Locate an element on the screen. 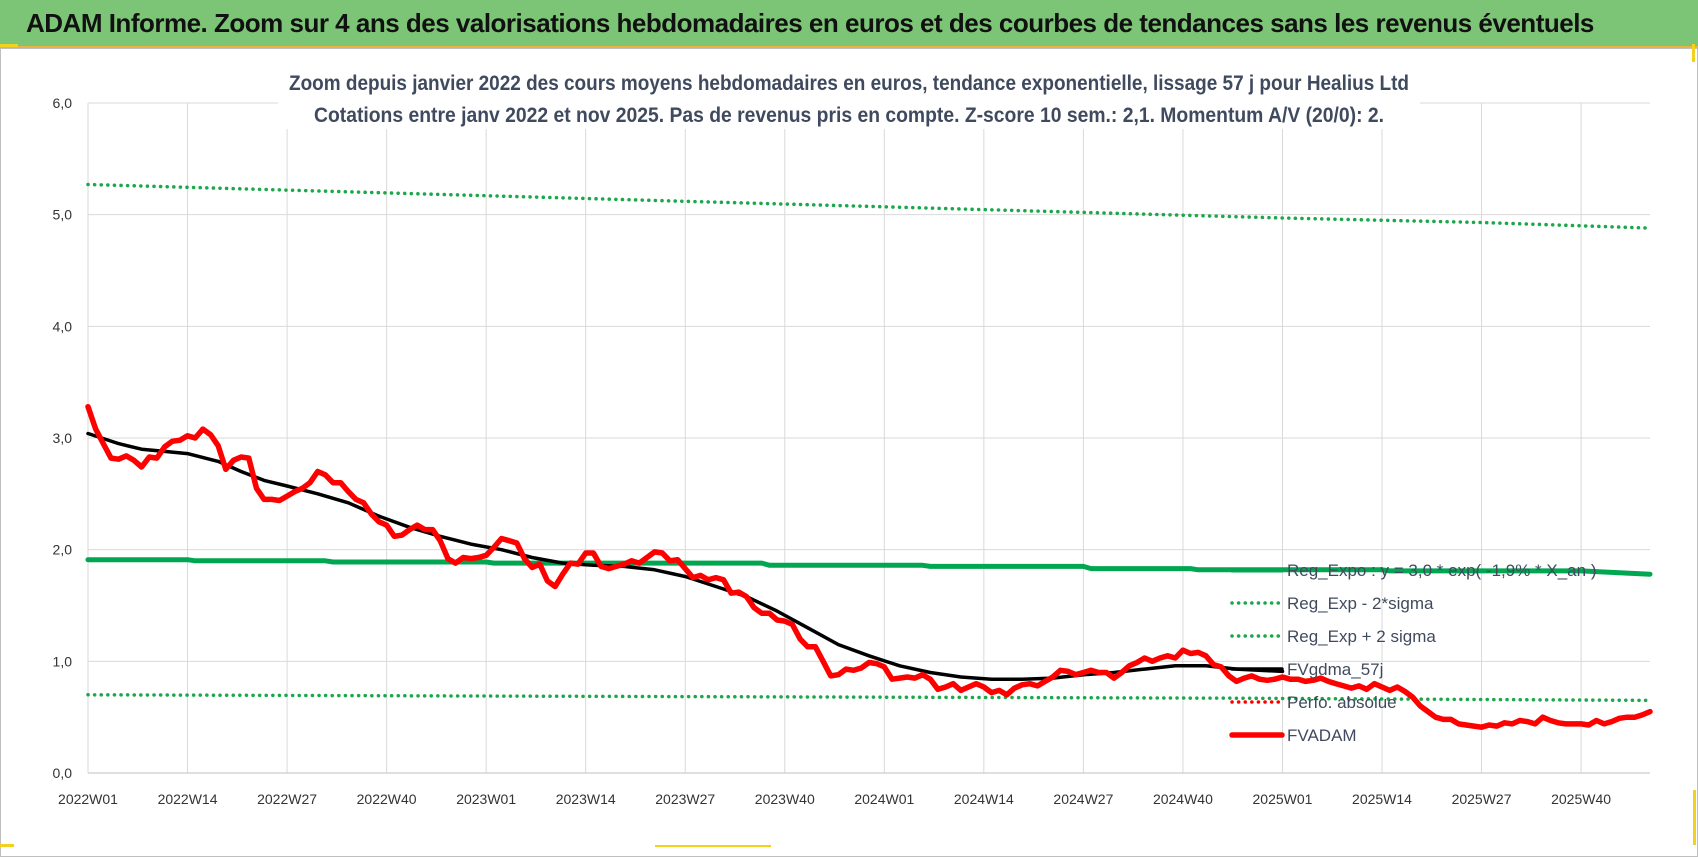  x-tick-label: 2022W40 is located at coordinates (387, 799).